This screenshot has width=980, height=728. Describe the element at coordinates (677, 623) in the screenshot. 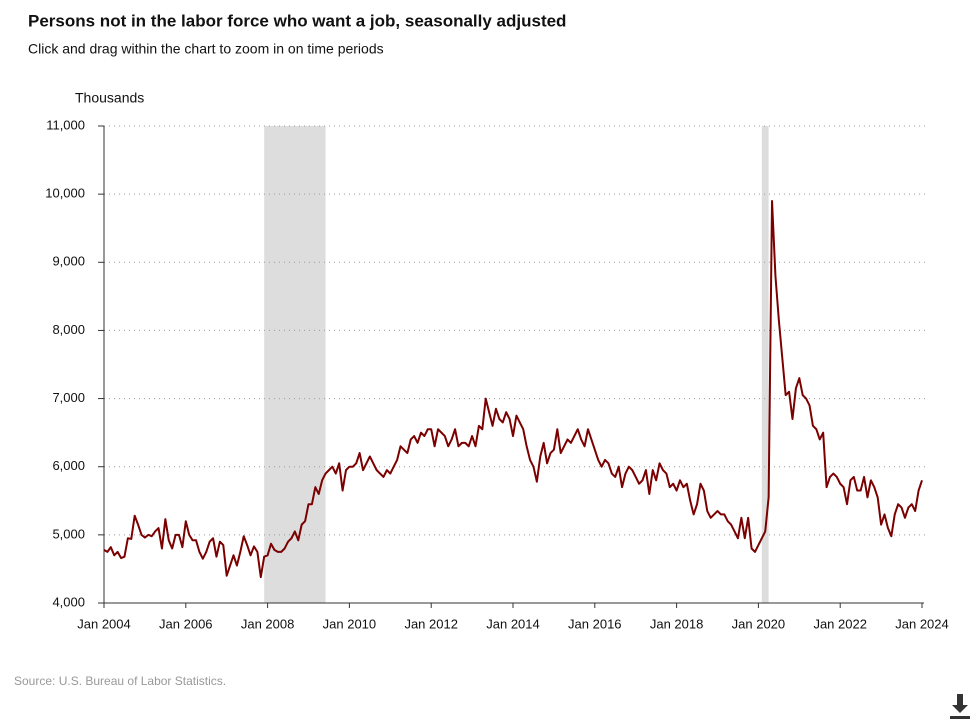

I see `x-tick-label: Jan 2018` at that location.